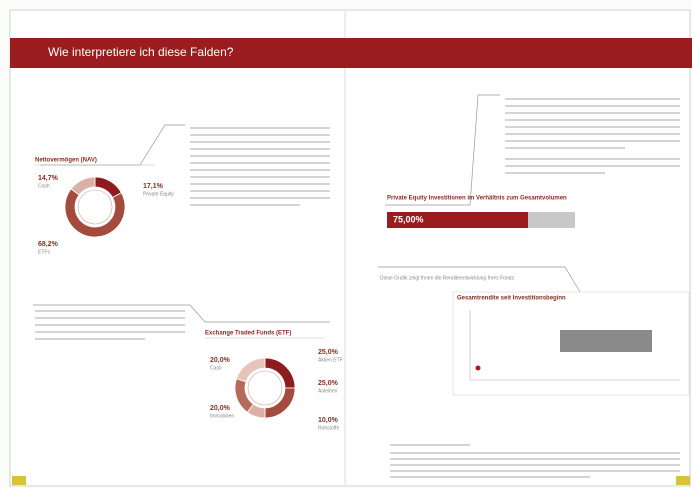 The width and height of the screenshot is (692, 488). I want to click on progress-bar, so click(457, 220).